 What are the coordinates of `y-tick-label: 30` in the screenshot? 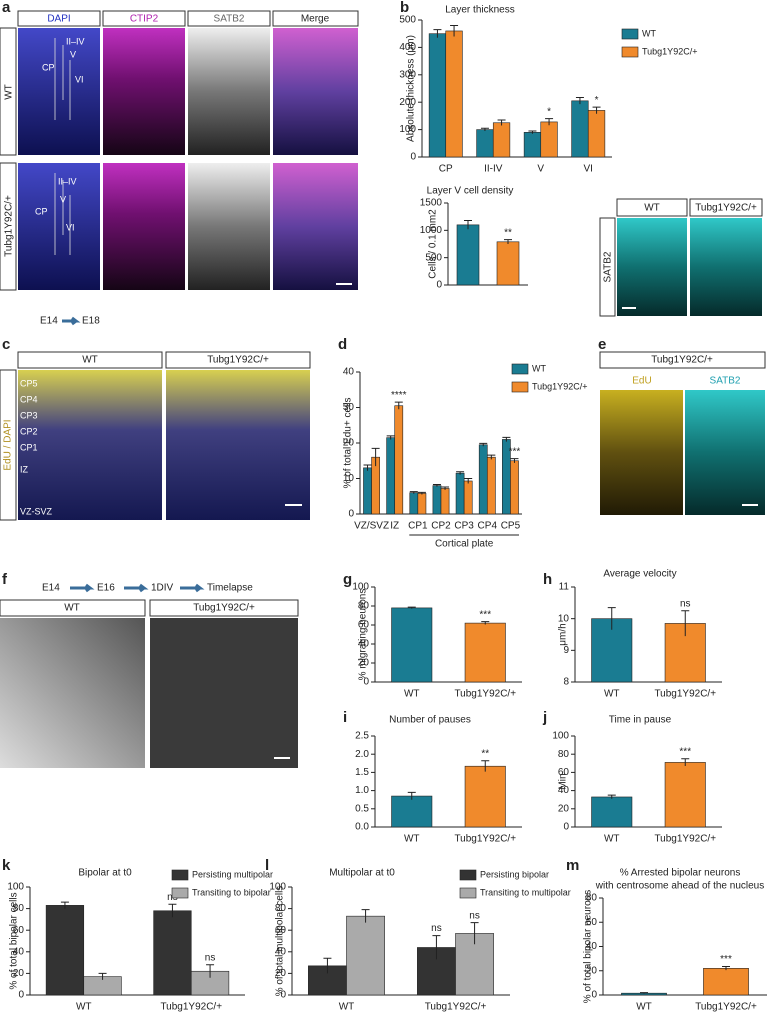 It's located at (349, 407).